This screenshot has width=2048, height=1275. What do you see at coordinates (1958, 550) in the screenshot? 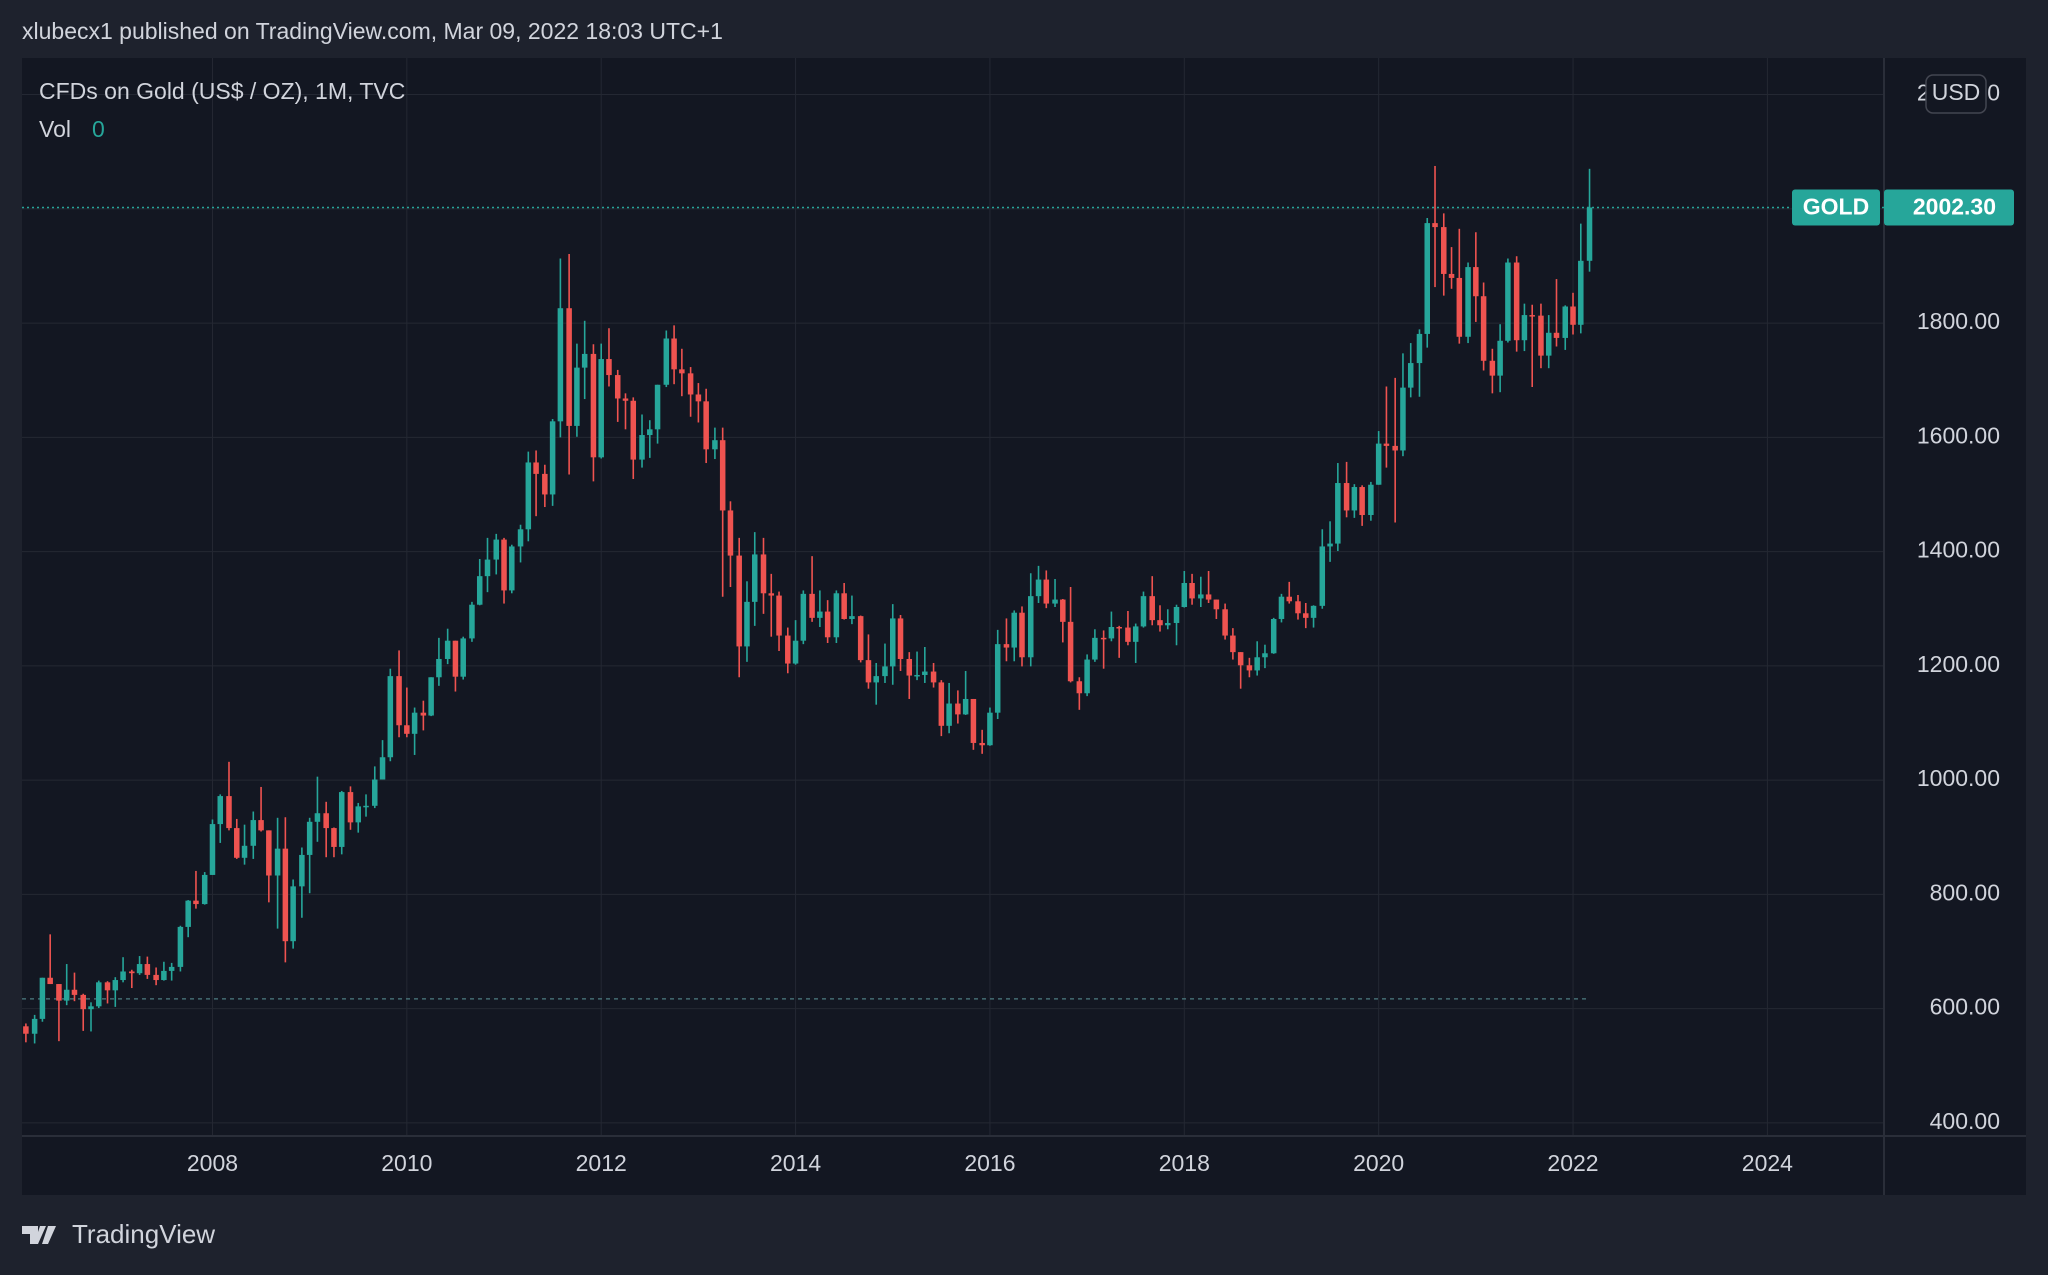
I see `y-tick-label: 1400.00` at bounding box center [1958, 550].